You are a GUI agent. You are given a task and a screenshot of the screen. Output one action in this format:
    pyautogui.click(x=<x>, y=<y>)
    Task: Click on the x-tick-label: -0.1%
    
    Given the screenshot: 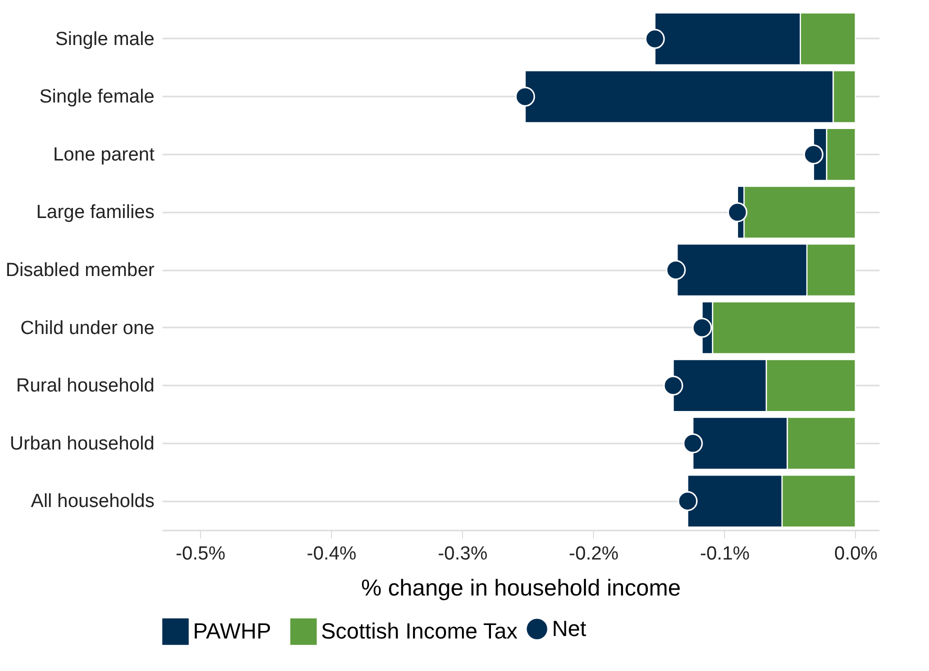 What is the action you would take?
    pyautogui.click(x=725, y=554)
    